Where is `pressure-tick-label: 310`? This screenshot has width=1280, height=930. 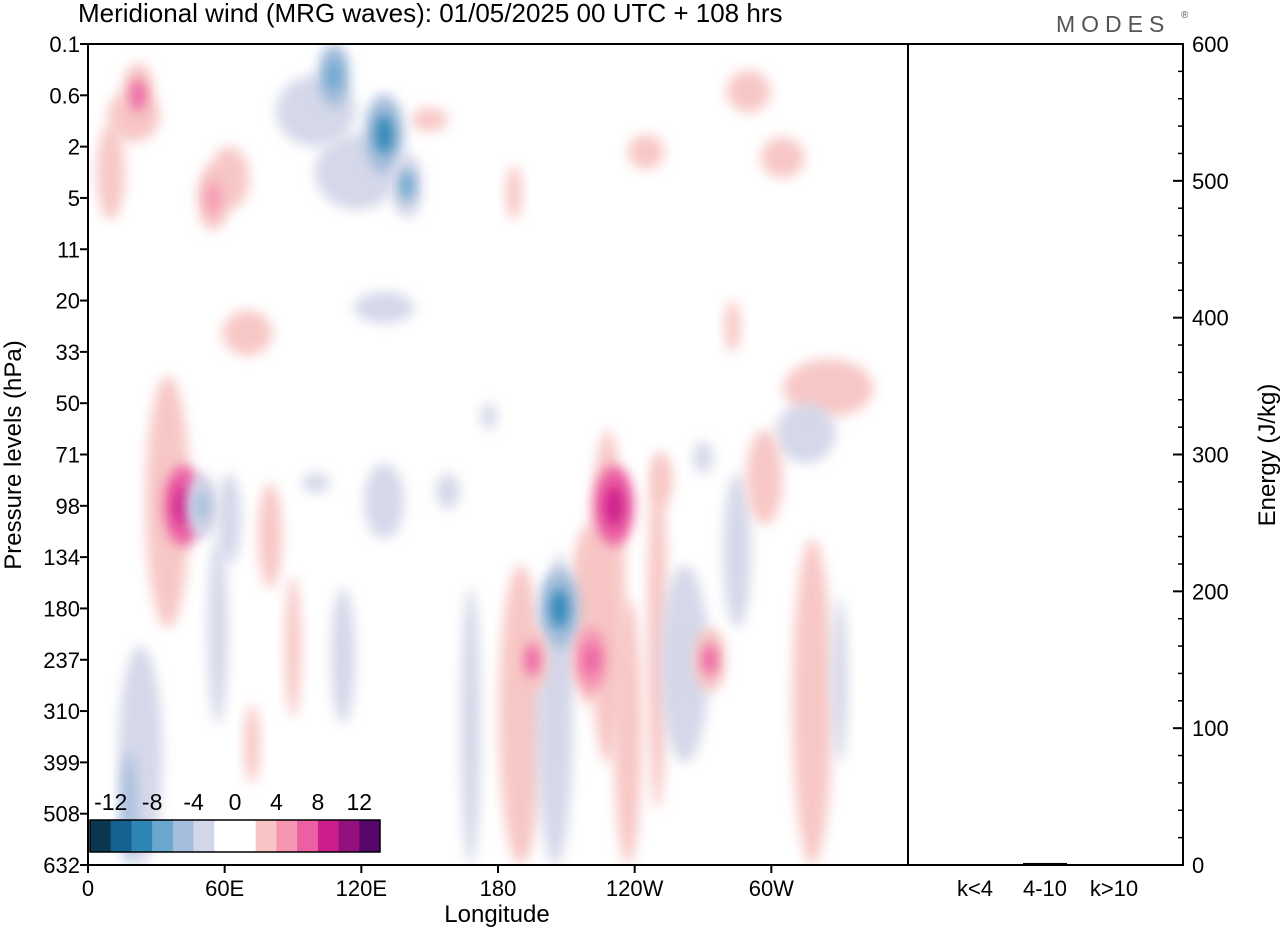 pressure-tick-label: 310 is located at coordinates (61, 711).